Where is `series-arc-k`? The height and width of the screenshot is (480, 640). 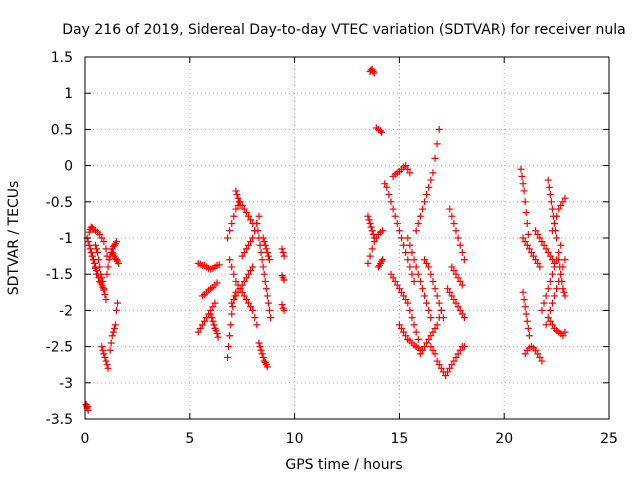 series-arc-k is located at coordinates (208, 266).